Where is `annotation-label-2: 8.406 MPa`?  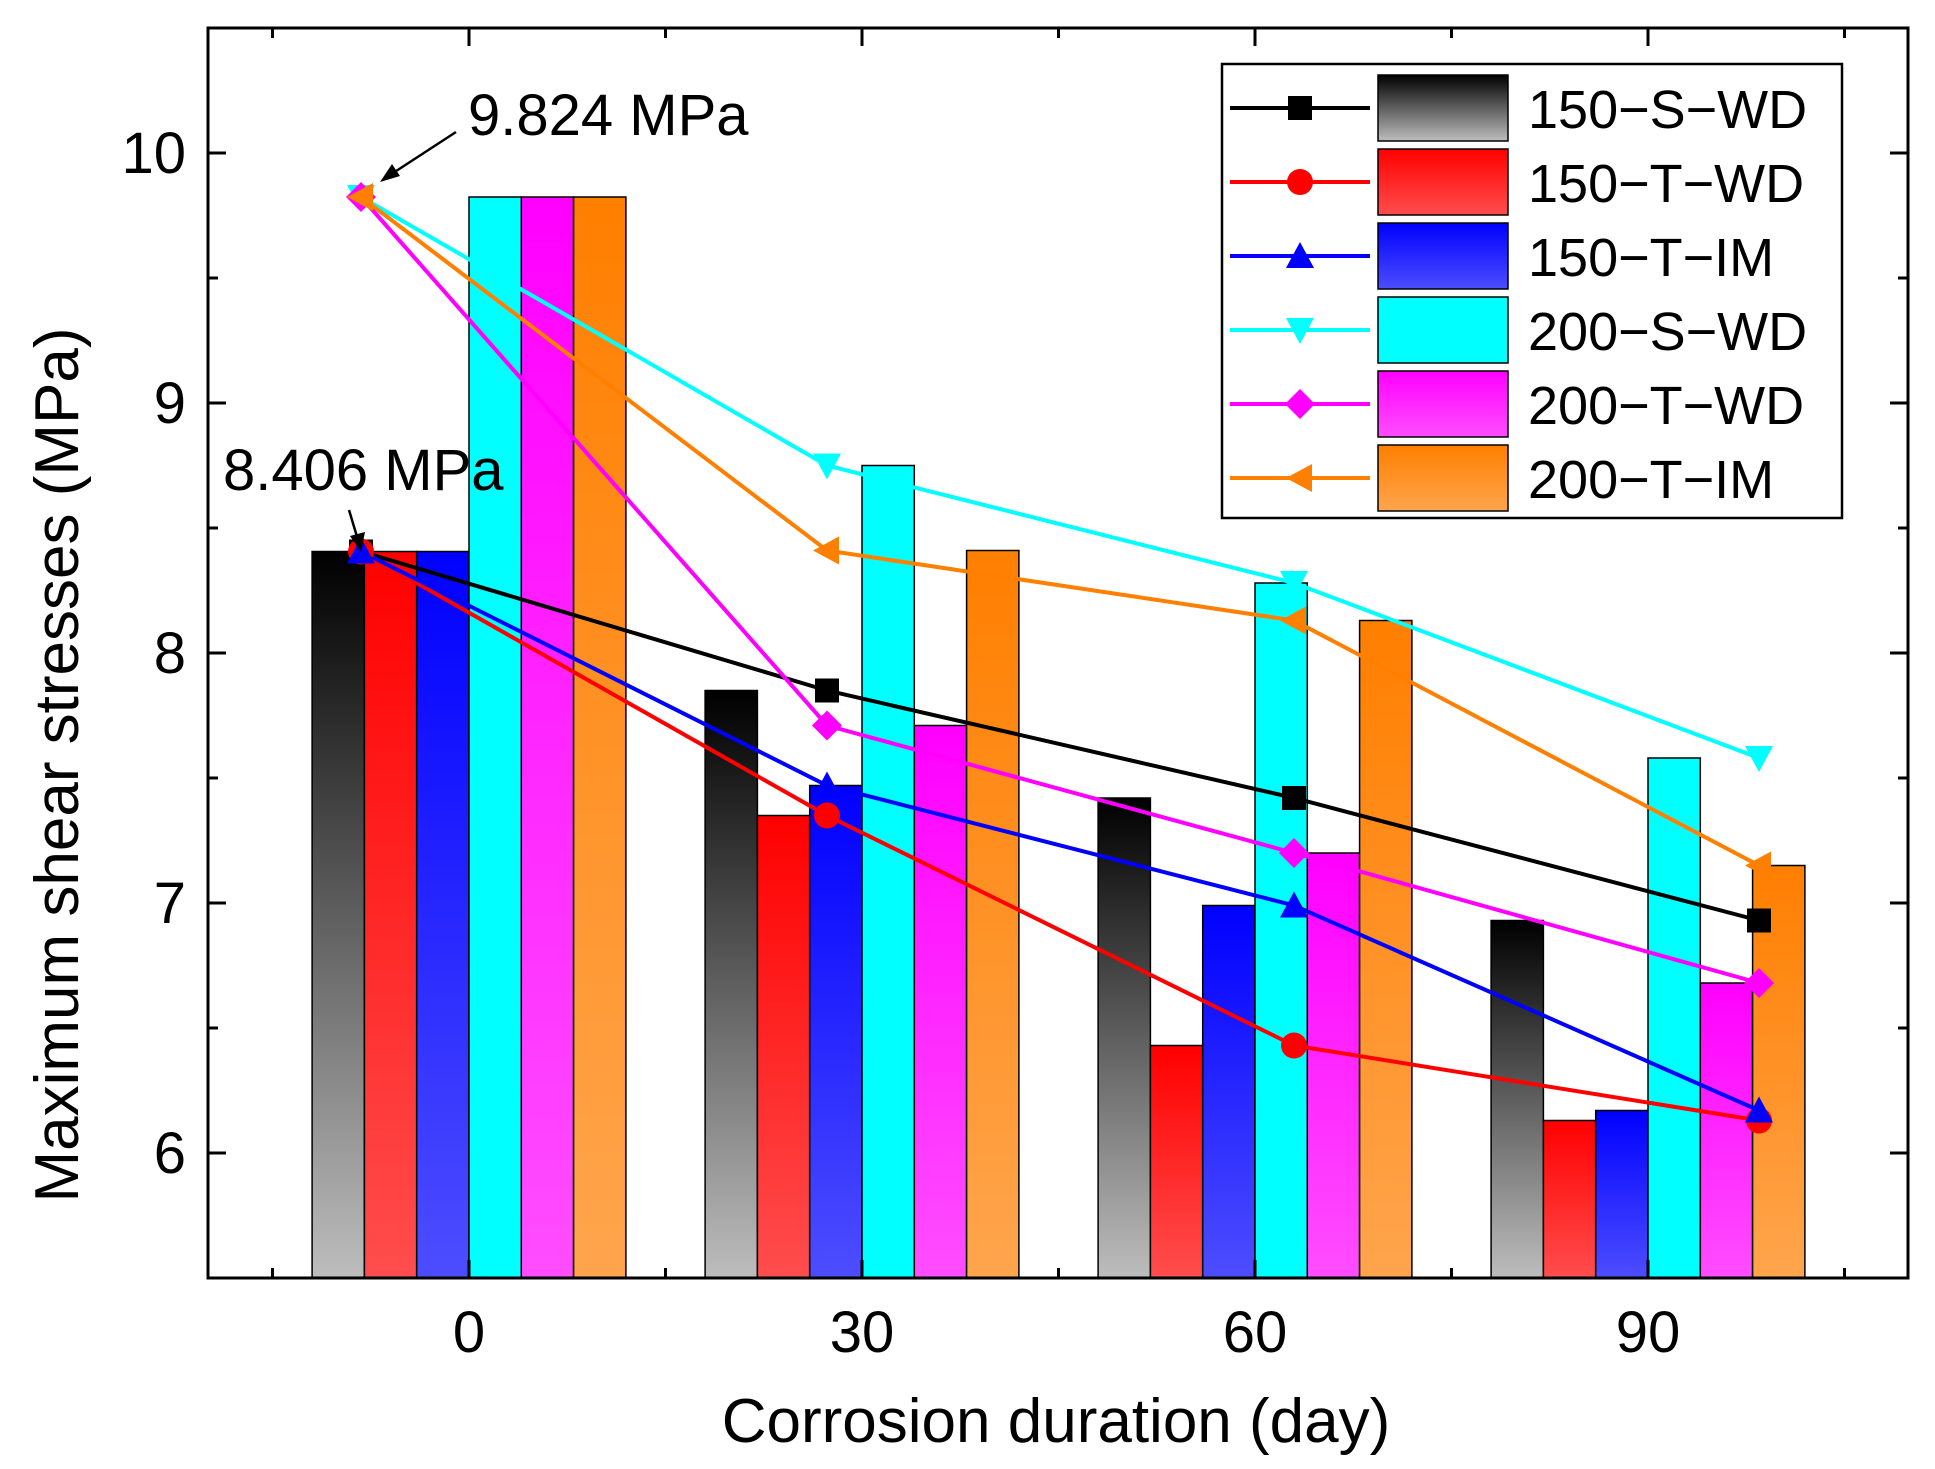 annotation-label-2: 8.406 MPa is located at coordinates (363, 470).